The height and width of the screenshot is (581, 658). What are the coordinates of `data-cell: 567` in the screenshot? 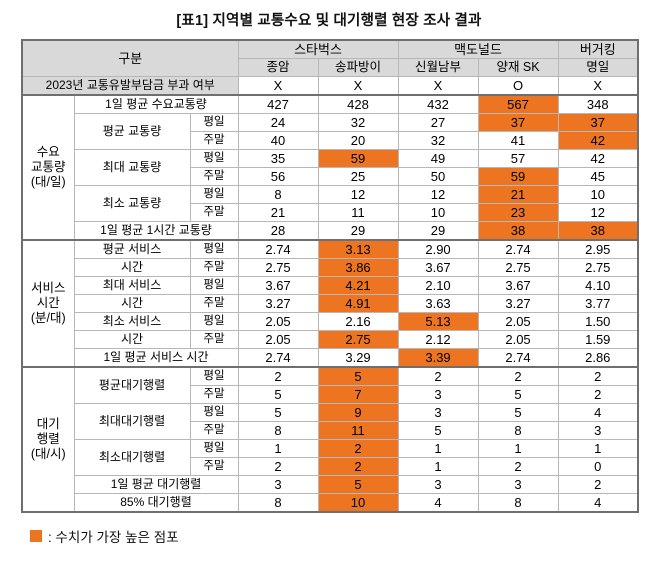 It's located at (518, 104).